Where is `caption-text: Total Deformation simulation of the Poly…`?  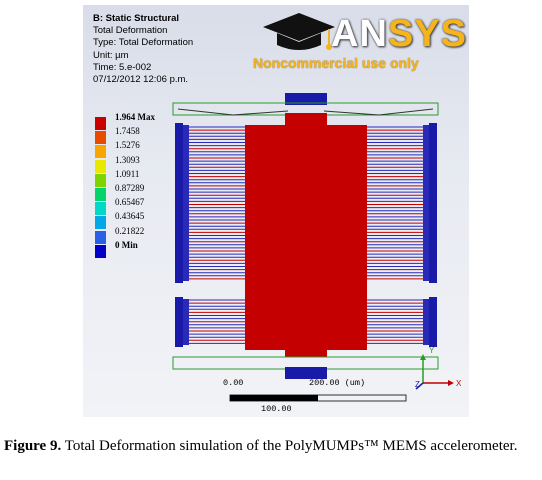
caption-text: Total Deformation simulation of the Poly… is located at coordinates (289, 446).